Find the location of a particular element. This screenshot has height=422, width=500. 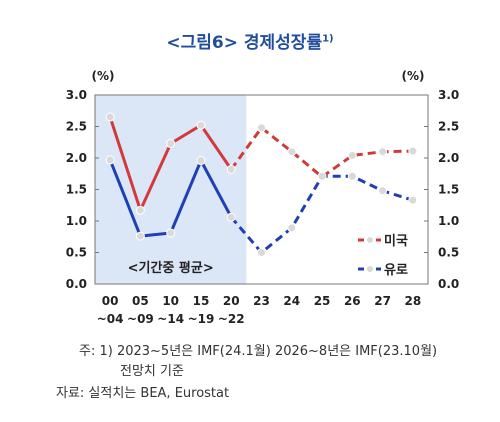

y-tick-label-left: 3.0 is located at coordinates (76, 95).